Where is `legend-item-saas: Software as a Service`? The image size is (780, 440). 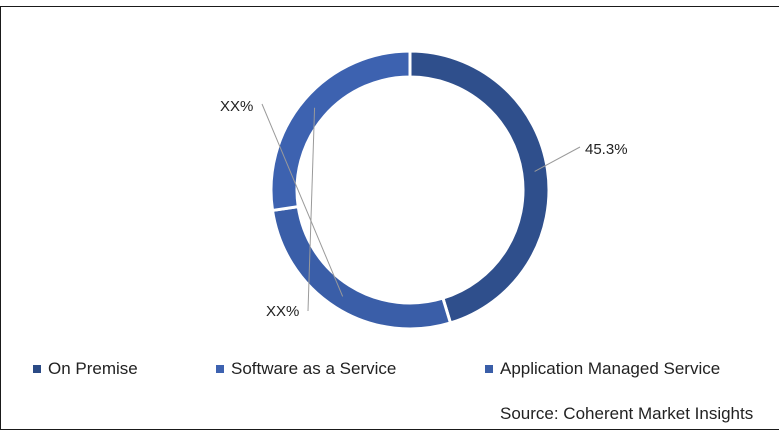 legend-item-saas: Software as a Service is located at coordinates (306, 369).